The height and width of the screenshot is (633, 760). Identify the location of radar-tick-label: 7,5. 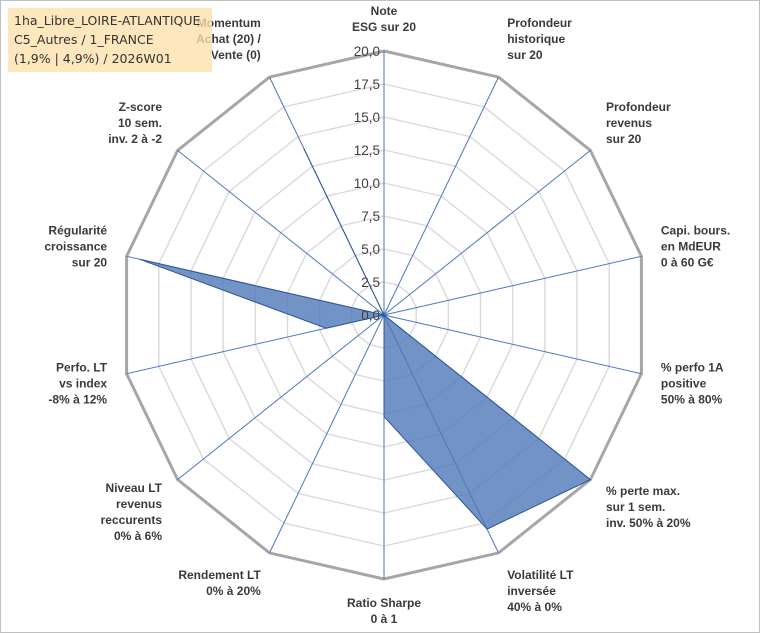
(370, 216).